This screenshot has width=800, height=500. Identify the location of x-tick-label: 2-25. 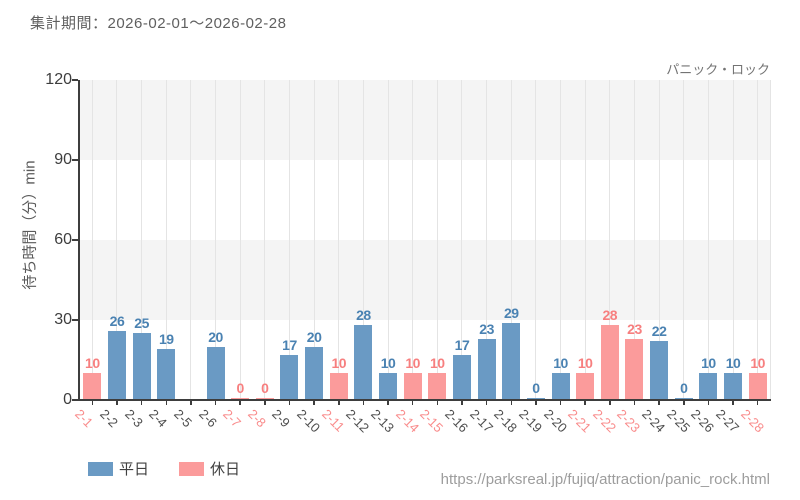
(678, 421).